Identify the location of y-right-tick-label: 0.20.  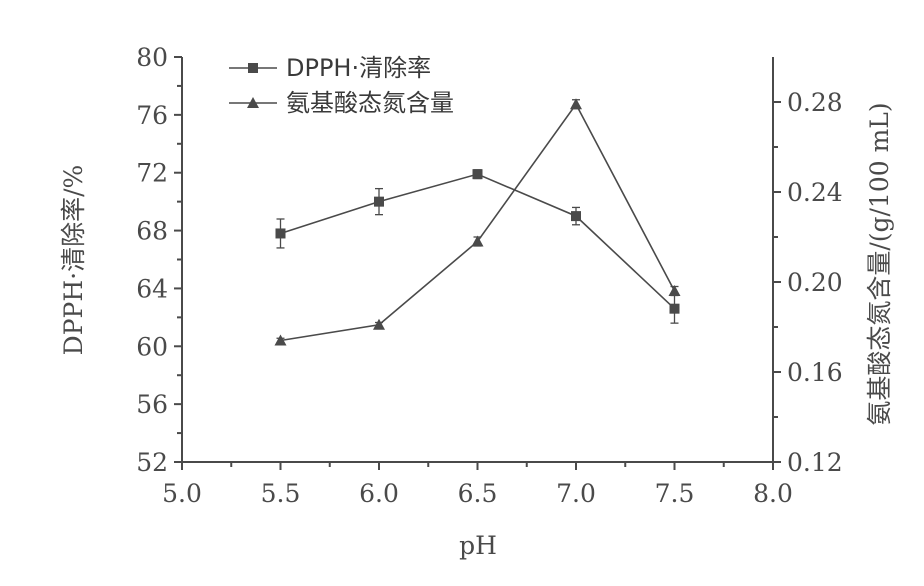
(815, 282).